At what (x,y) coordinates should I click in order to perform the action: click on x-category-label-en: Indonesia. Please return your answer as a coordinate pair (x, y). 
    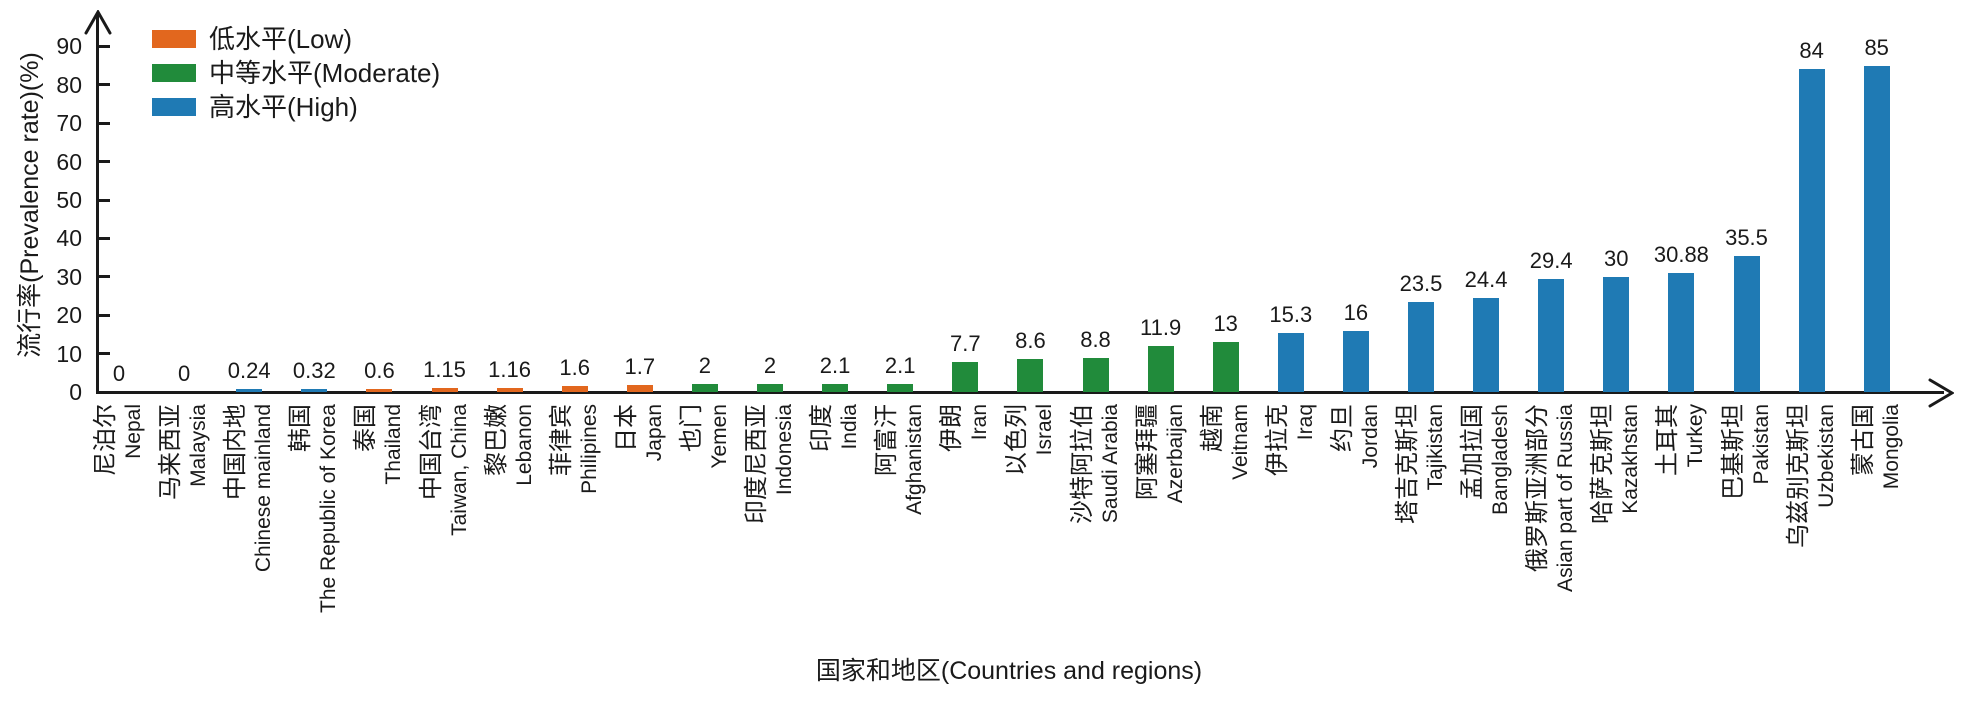
    Looking at the image, I should click on (784, 450).